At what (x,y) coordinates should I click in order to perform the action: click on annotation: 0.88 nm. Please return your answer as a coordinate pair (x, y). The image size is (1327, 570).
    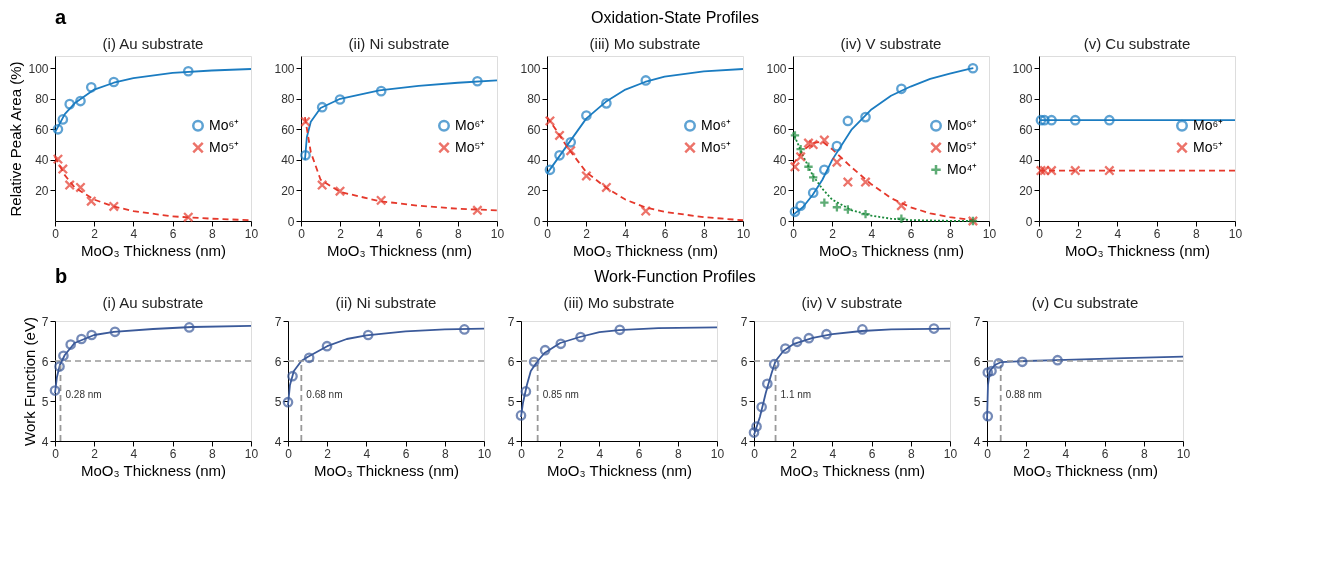
    Looking at the image, I should click on (1023, 395).